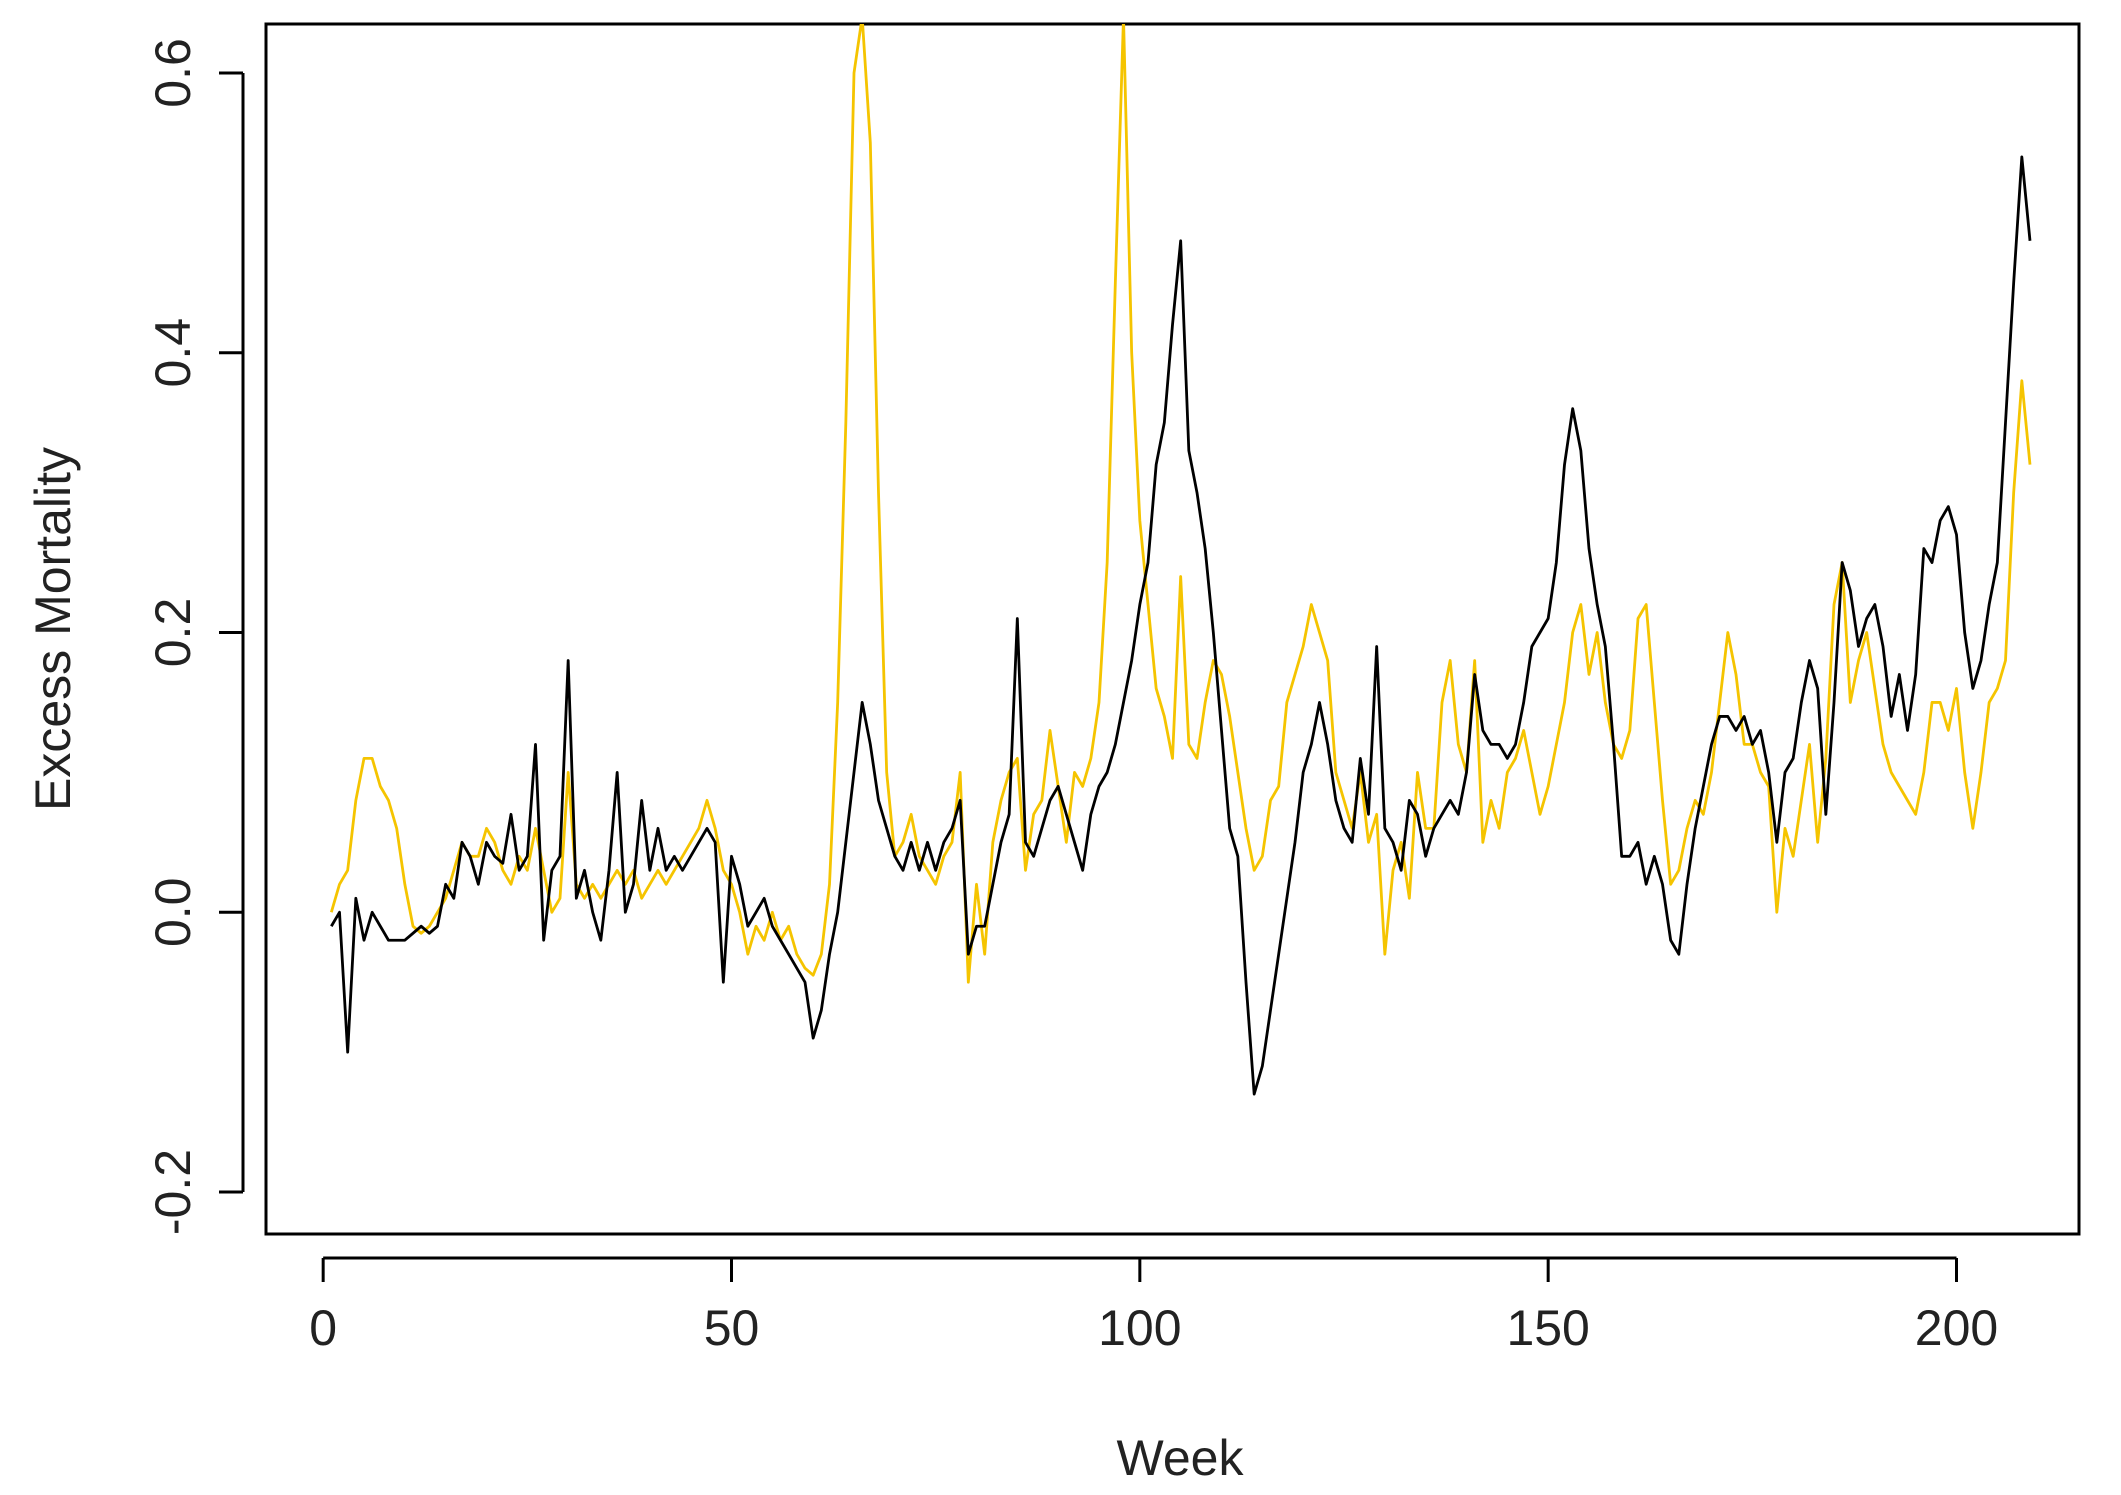 The width and height of the screenshot is (2121, 1495). Describe the element at coordinates (1956, 1328) in the screenshot. I see `x-tick-label: 200` at that location.